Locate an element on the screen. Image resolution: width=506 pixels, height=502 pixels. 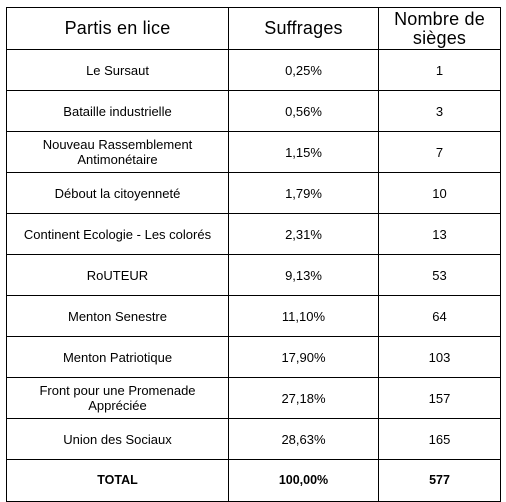
table-row: Le Sursaut 0,25% 1 is located at coordinates (253, 70).